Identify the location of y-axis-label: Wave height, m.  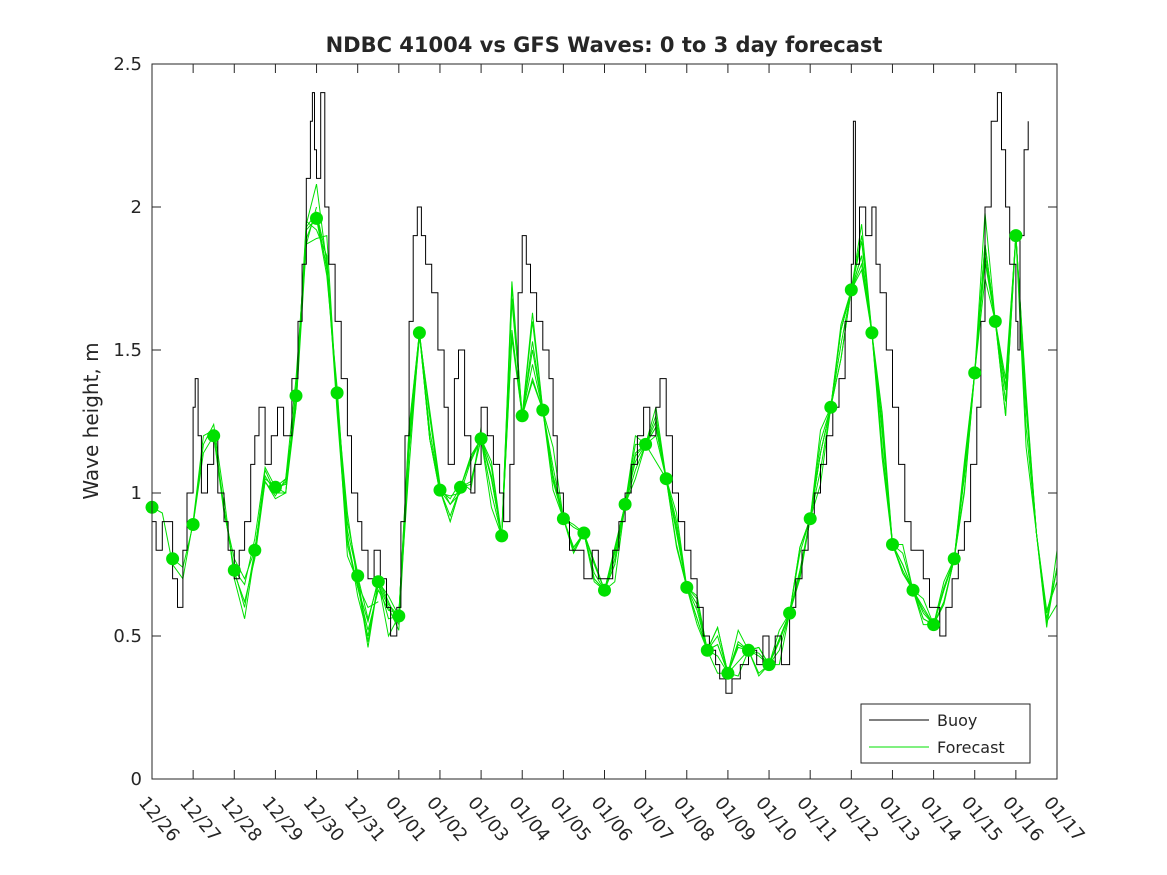
(91, 420).